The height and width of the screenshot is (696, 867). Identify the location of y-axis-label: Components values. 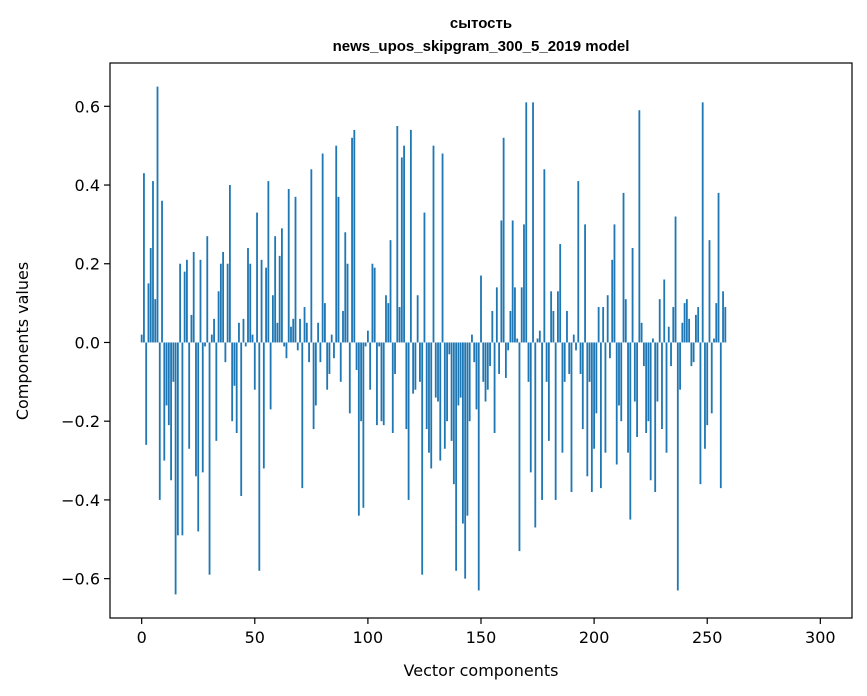
(22, 341).